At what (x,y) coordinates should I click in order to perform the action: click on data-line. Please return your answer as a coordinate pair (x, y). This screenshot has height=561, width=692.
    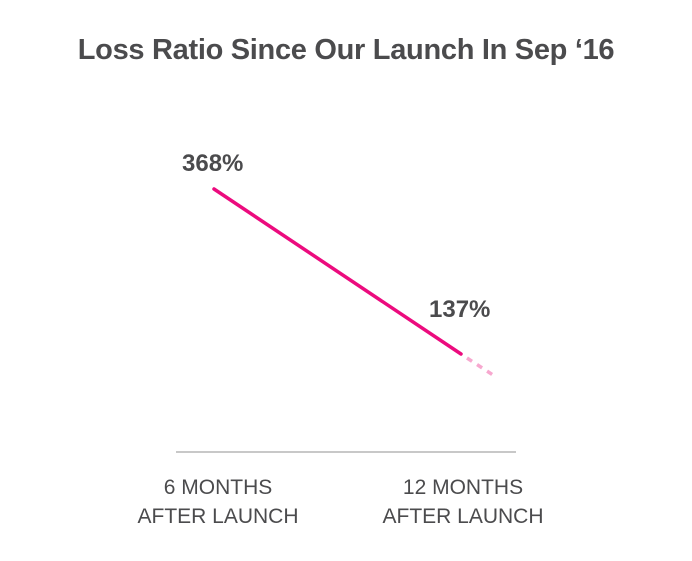
    Looking at the image, I should click on (337, 271).